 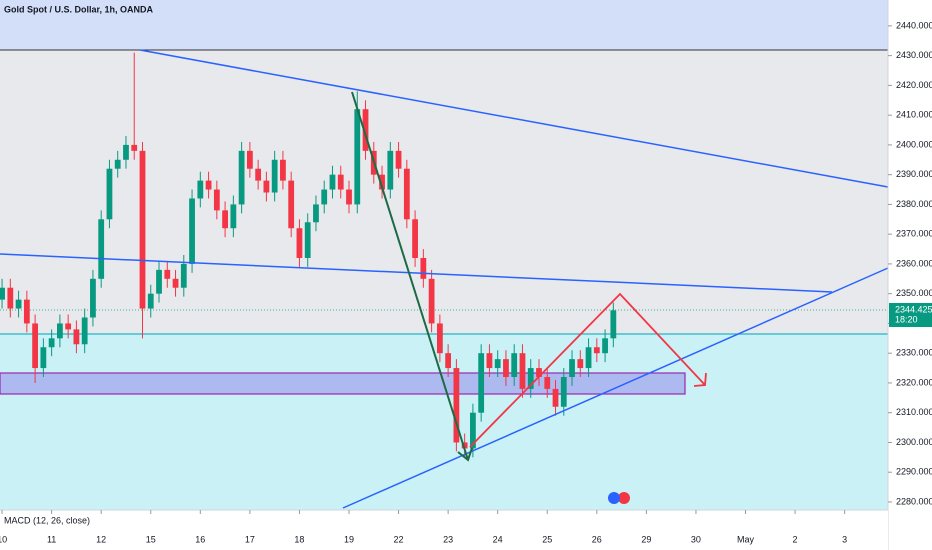 I want to click on y-tick-label: 2410.000, so click(x=914, y=115).